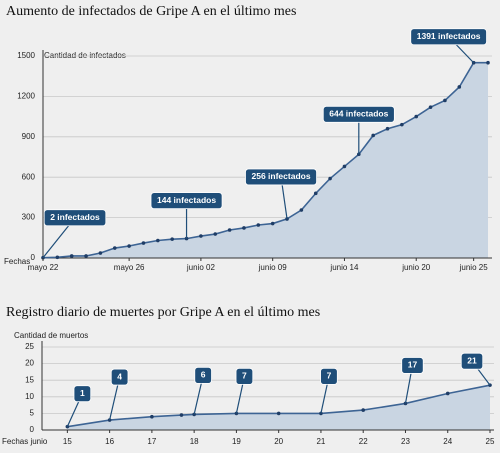 The height and width of the screenshot is (453, 500). I want to click on y-tick-label: 5, so click(32, 413).